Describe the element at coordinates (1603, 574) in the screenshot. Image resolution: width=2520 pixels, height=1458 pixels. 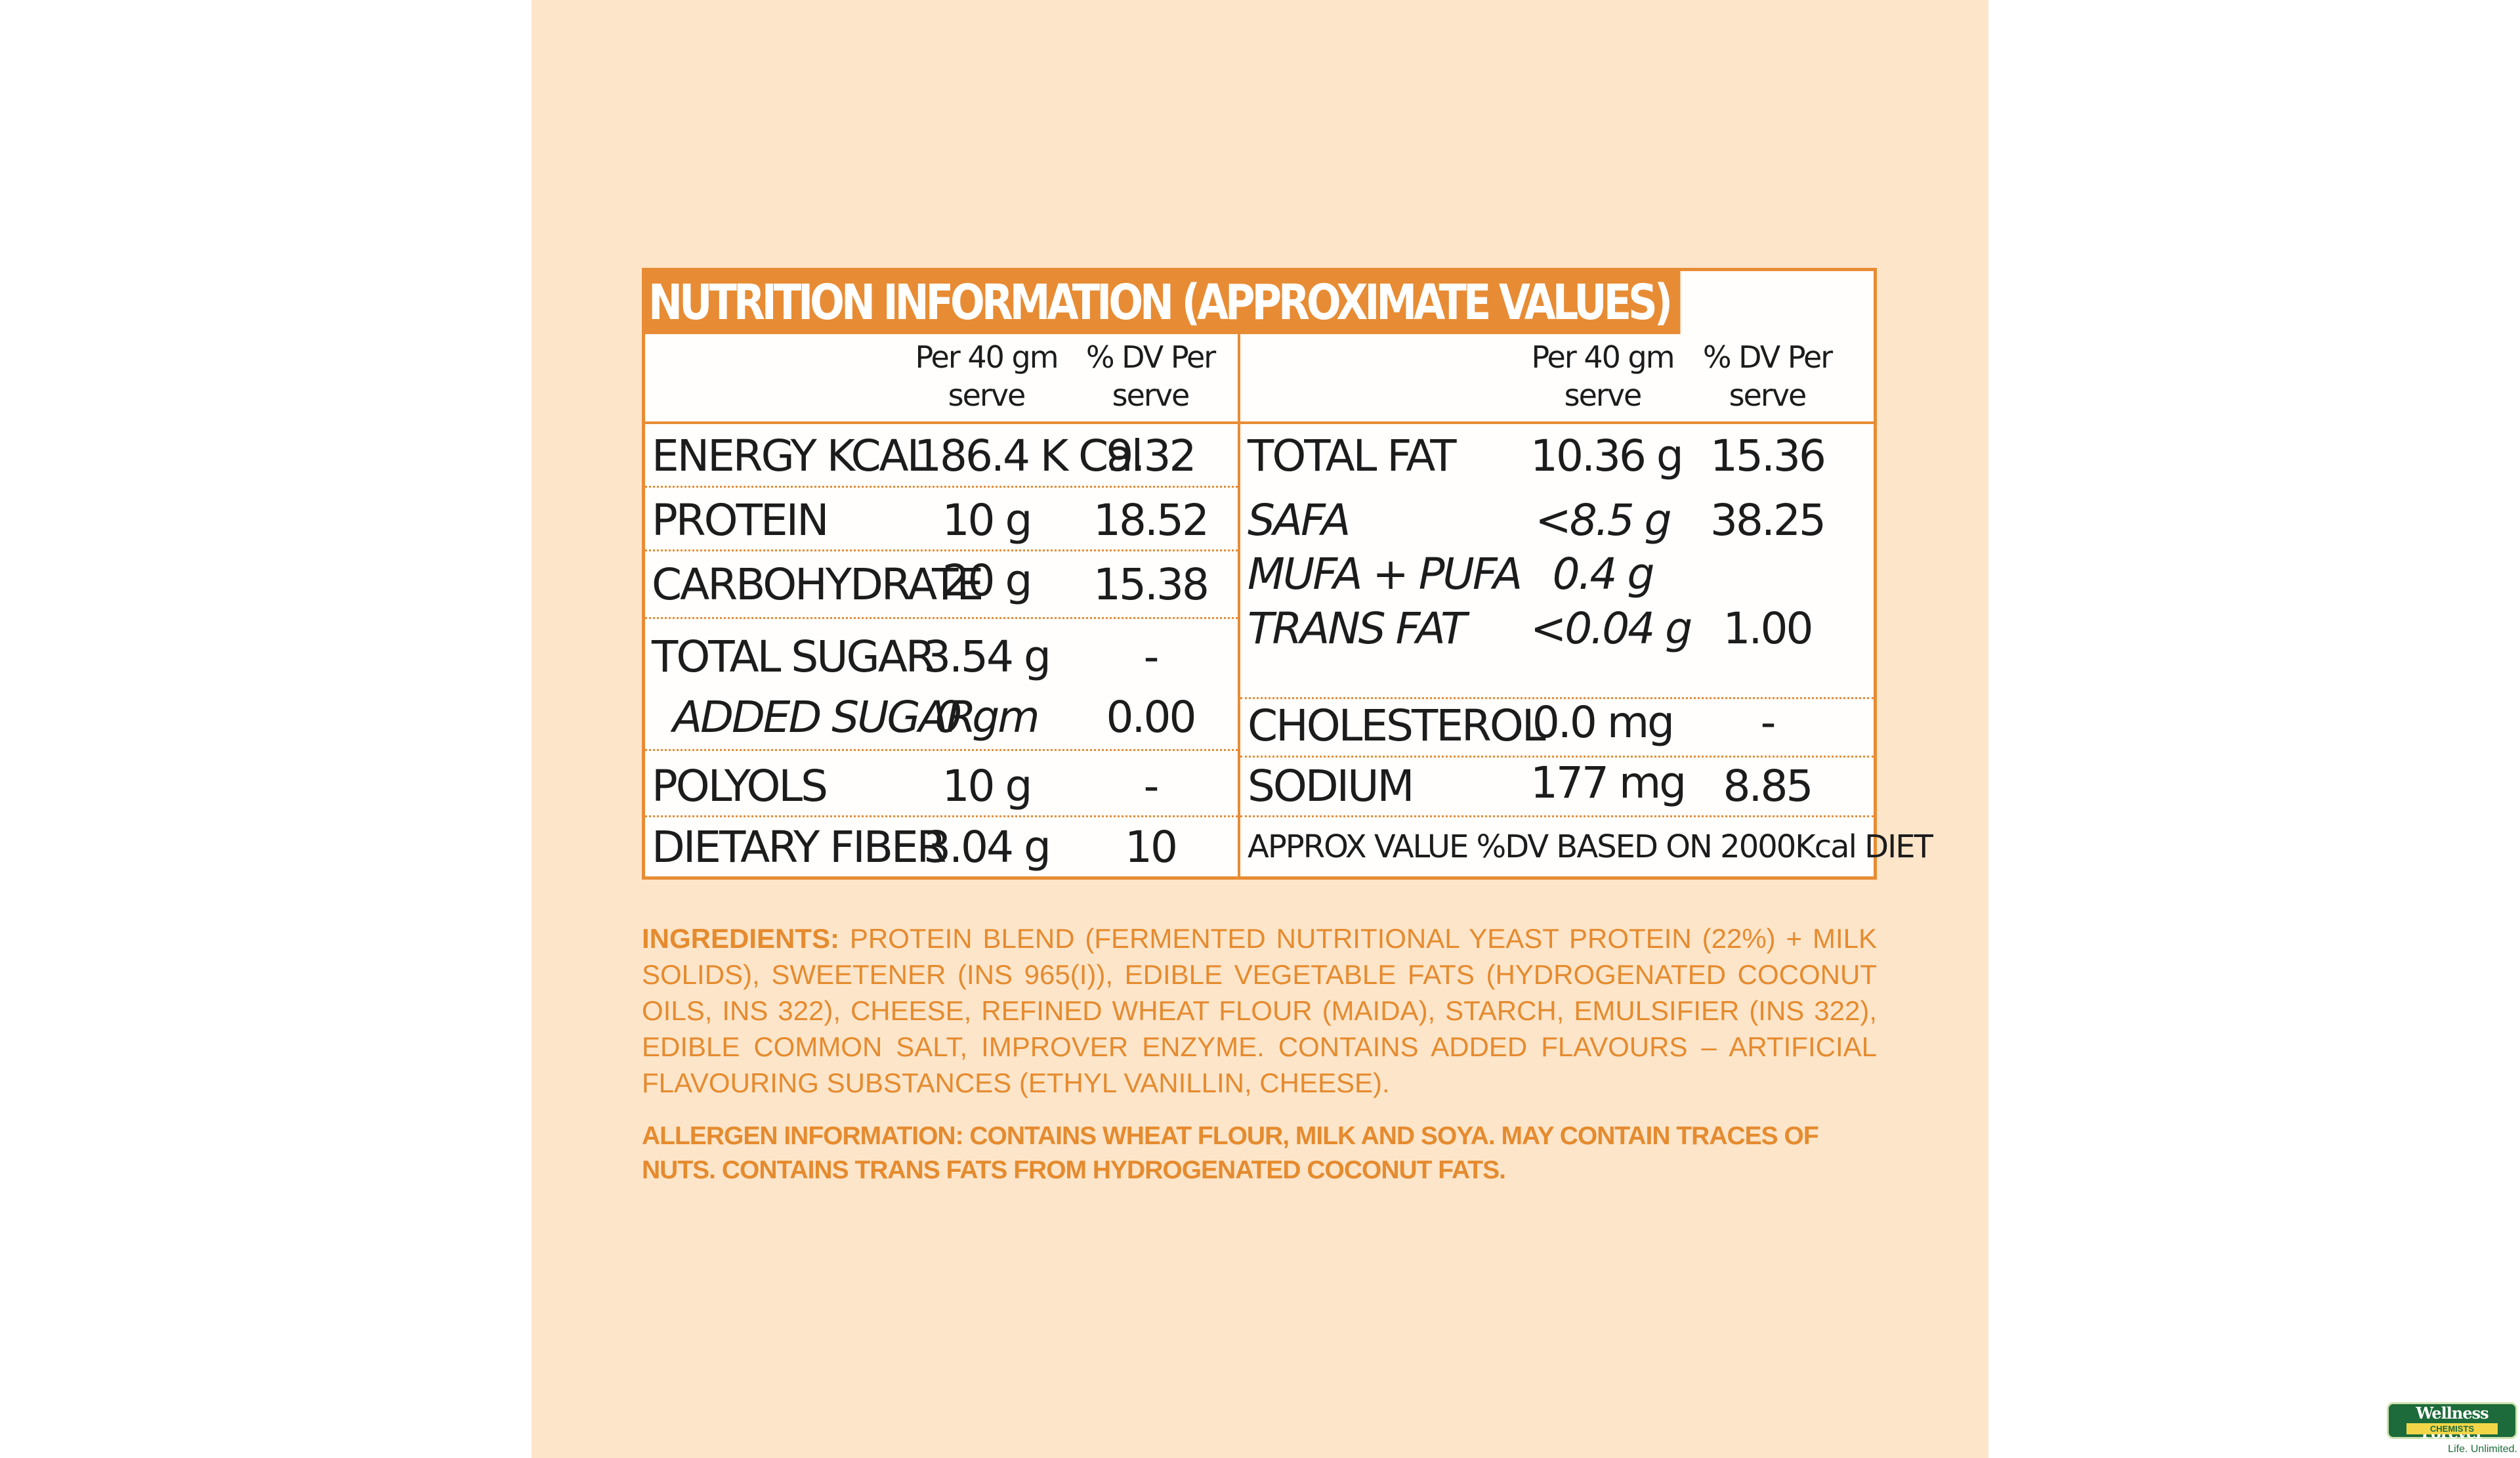
I see `right-row-amount: 0.4 g` at that location.